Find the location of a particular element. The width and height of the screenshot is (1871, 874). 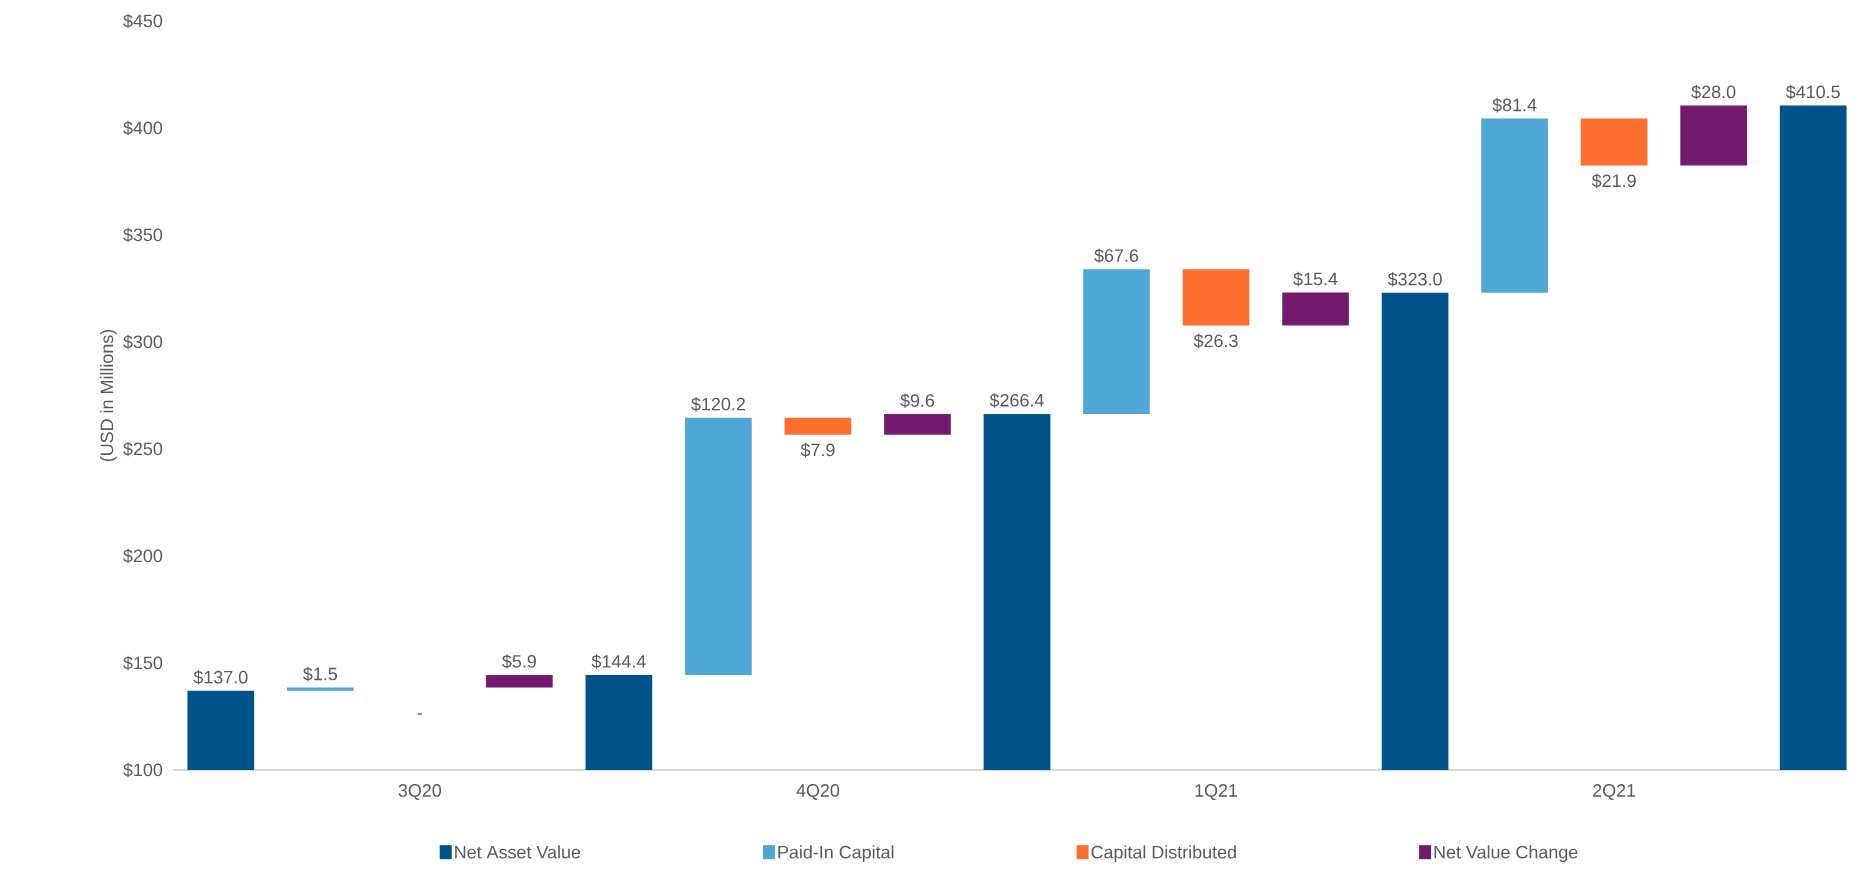

y-tick-label: $150 is located at coordinates (143, 663).